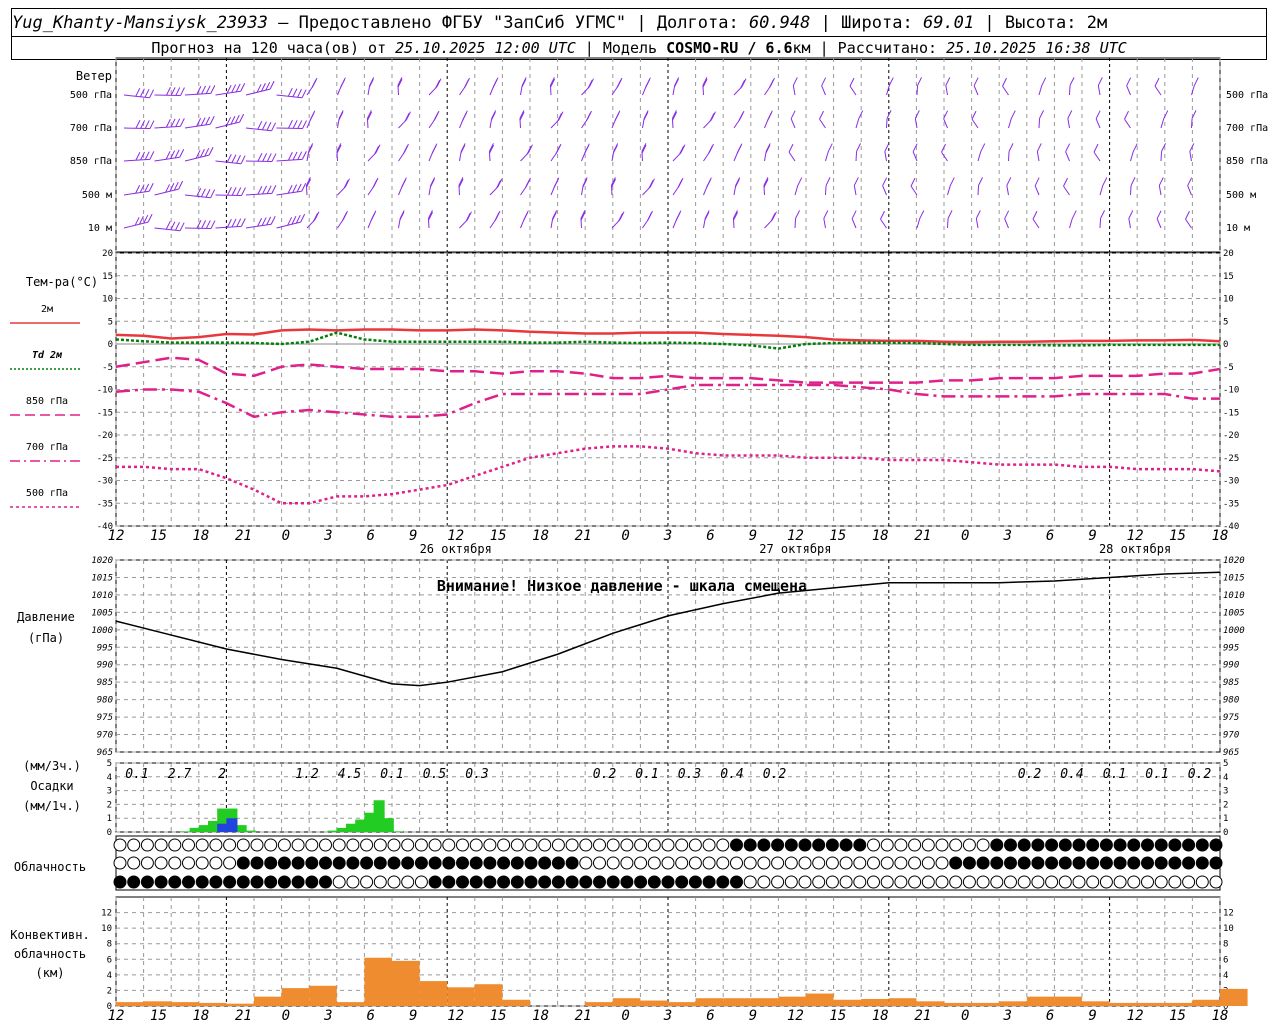  I want to click on conv-ytick-left: 8, so click(109, 945).